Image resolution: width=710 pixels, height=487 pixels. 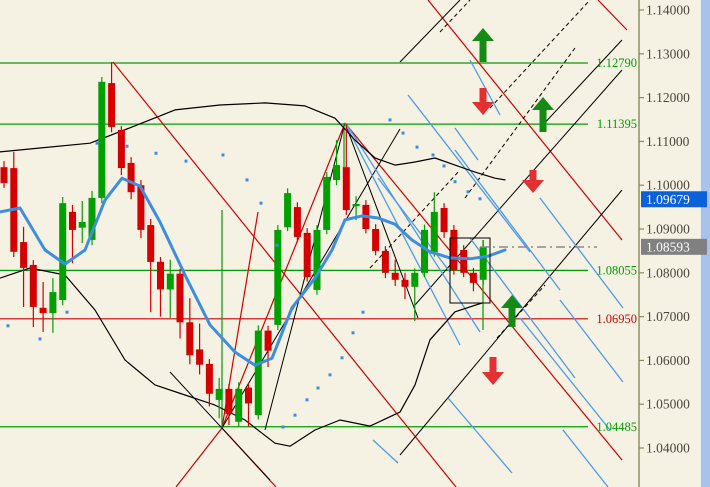 What do you see at coordinates (616, 63) in the screenshot?
I see `level-price-label: 1.12790` at bounding box center [616, 63].